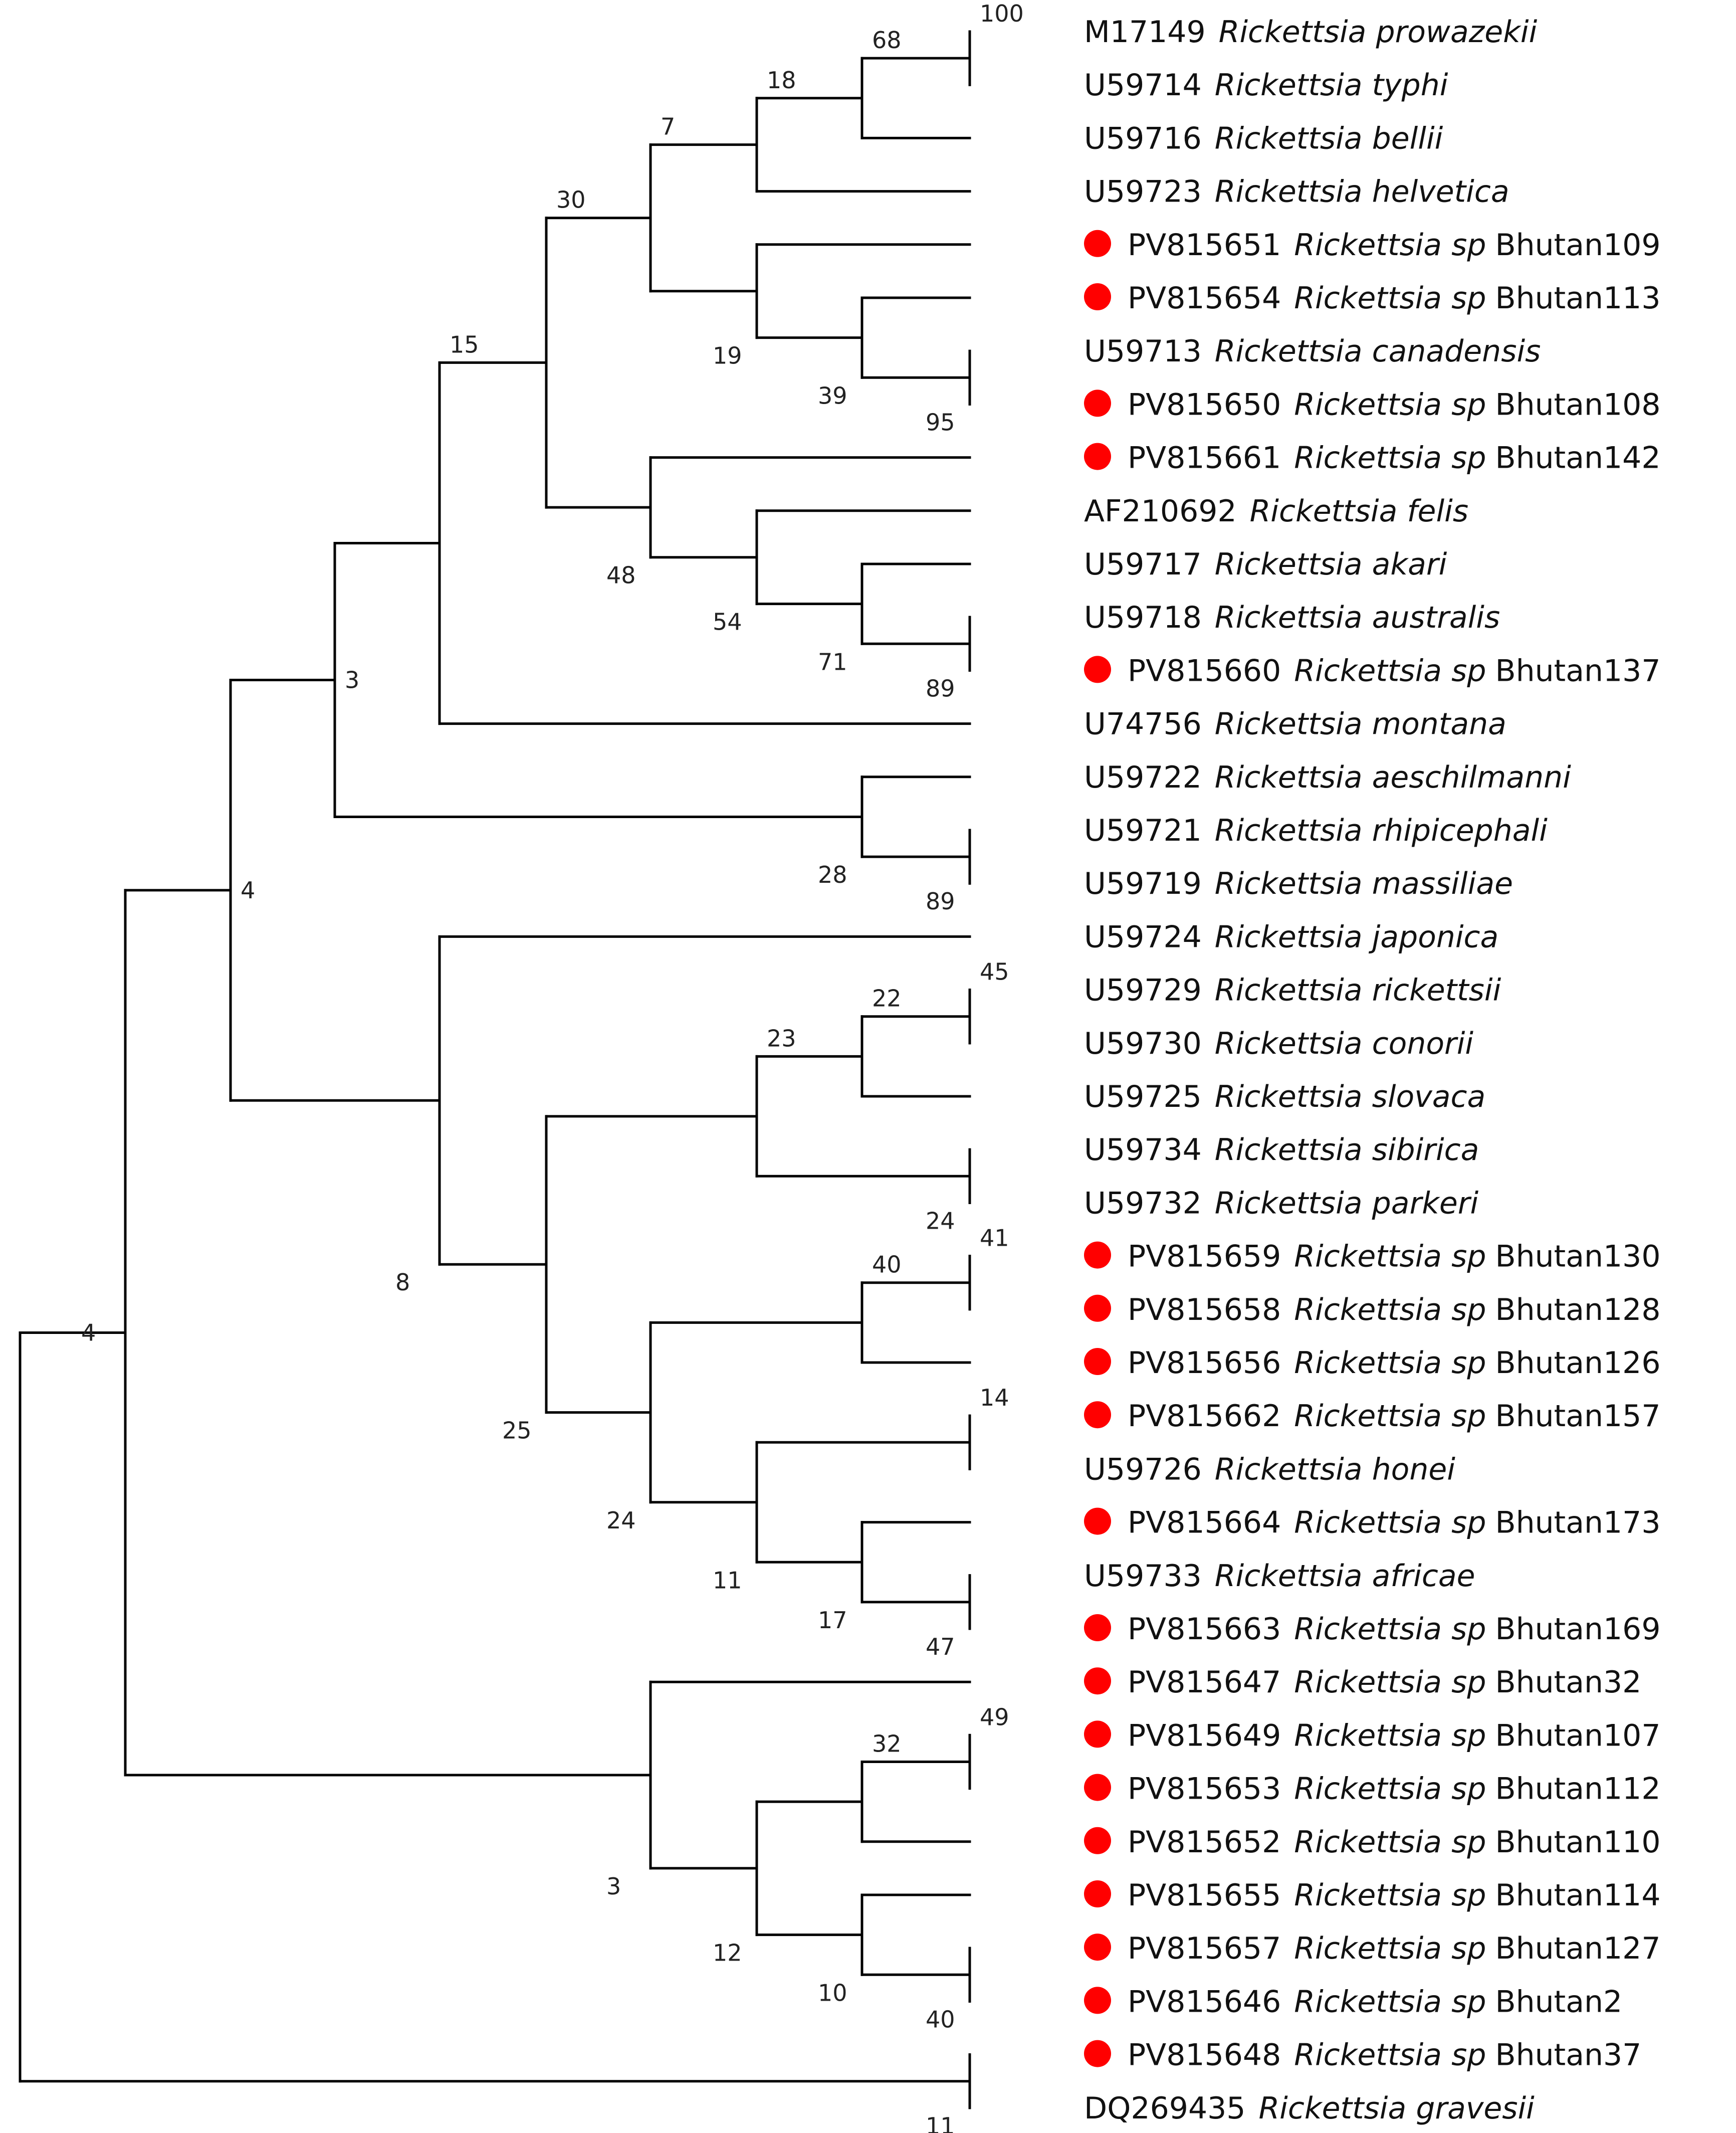 The height and width of the screenshot is (2133, 1736). I want to click on accession-number: PV815663, so click(1204, 1630).